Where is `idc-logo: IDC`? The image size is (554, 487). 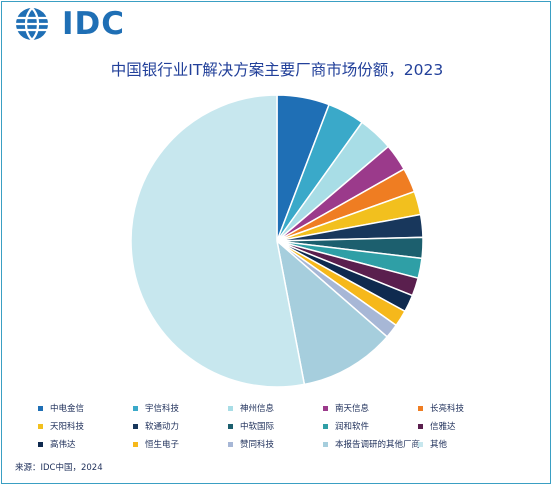 idc-logo: IDC is located at coordinates (69, 24).